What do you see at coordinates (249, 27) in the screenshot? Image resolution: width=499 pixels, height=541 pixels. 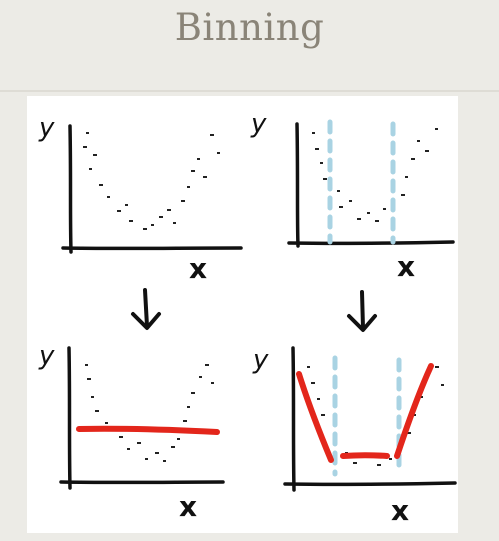 I see `slide-title: Binning` at bounding box center [249, 27].